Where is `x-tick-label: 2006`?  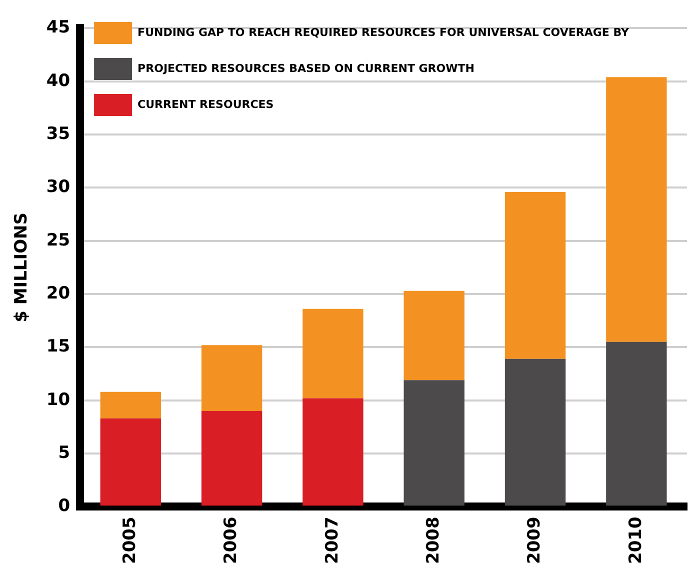
x-tick-label: 2006 is located at coordinates (231, 540).